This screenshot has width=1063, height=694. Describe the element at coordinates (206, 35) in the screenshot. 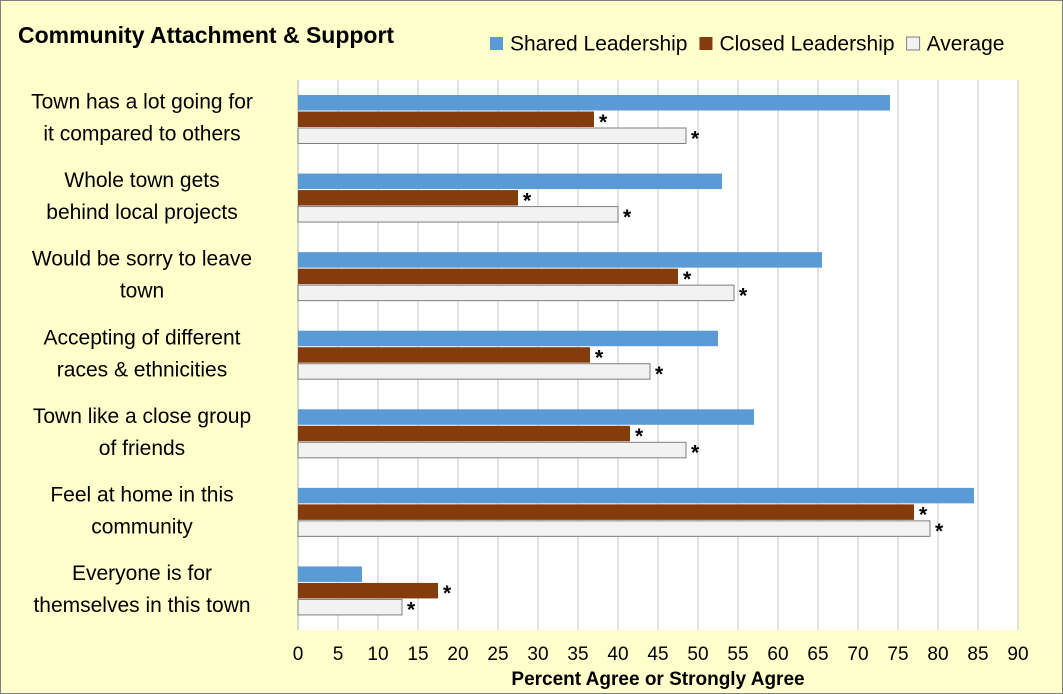

I see `chart-title: Community Attachment & Support` at that location.